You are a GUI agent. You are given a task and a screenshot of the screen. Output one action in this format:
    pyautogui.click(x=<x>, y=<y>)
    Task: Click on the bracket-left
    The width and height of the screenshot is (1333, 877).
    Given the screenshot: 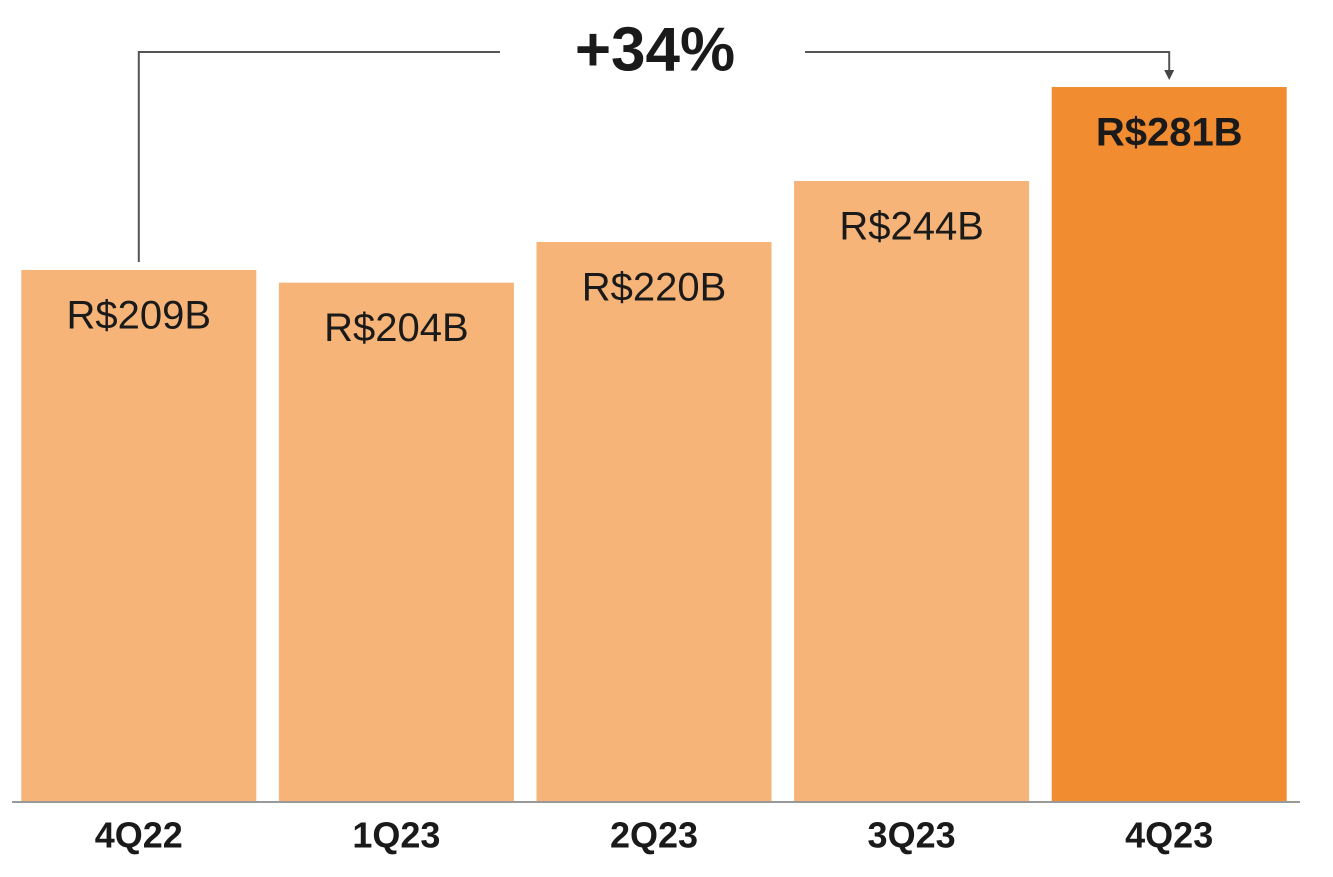 What is the action you would take?
    pyautogui.click(x=318, y=156)
    